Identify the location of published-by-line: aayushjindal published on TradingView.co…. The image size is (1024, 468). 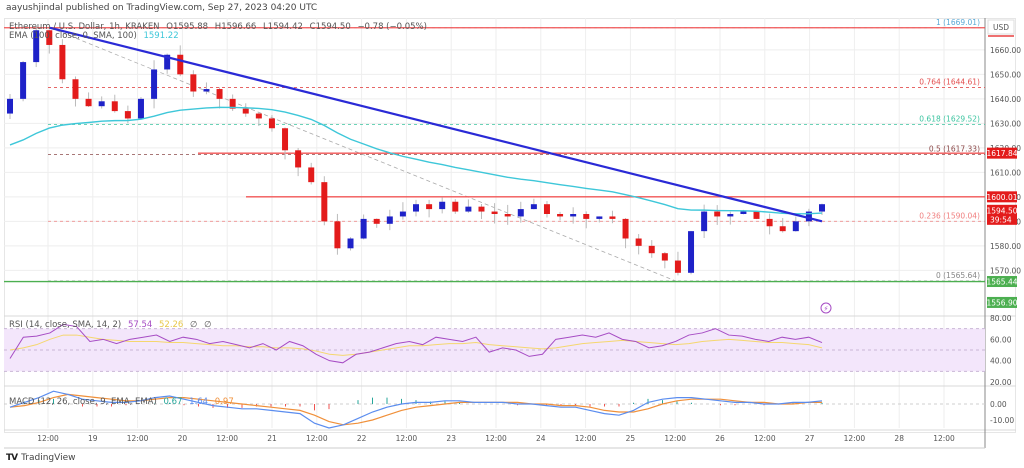
(162, 8).